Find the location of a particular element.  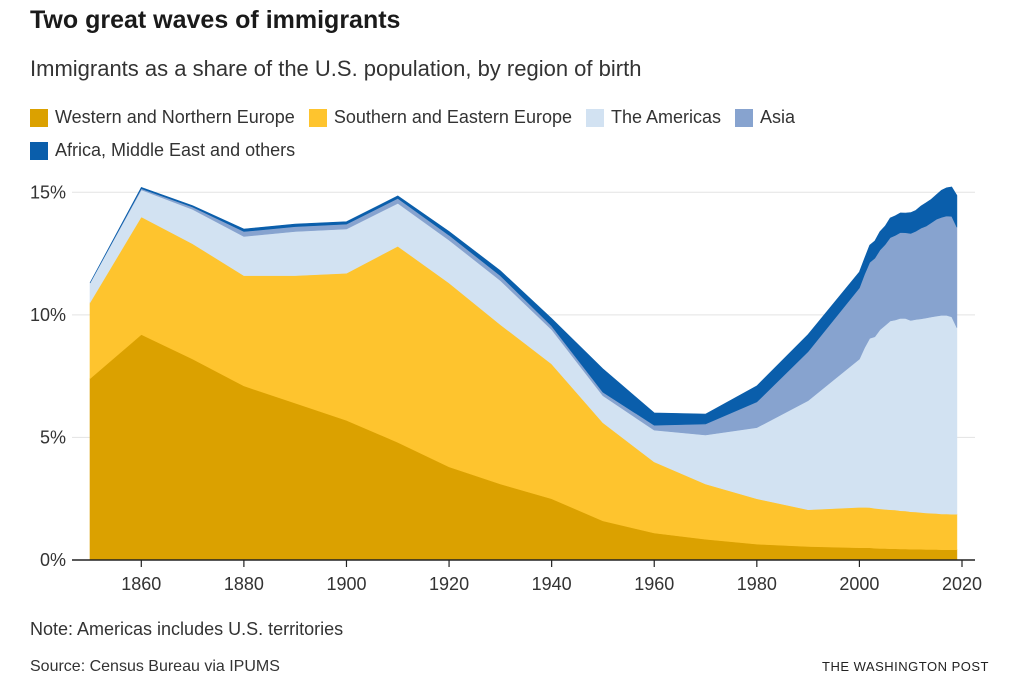

y-tick-label: 10% is located at coordinates (48, 315).